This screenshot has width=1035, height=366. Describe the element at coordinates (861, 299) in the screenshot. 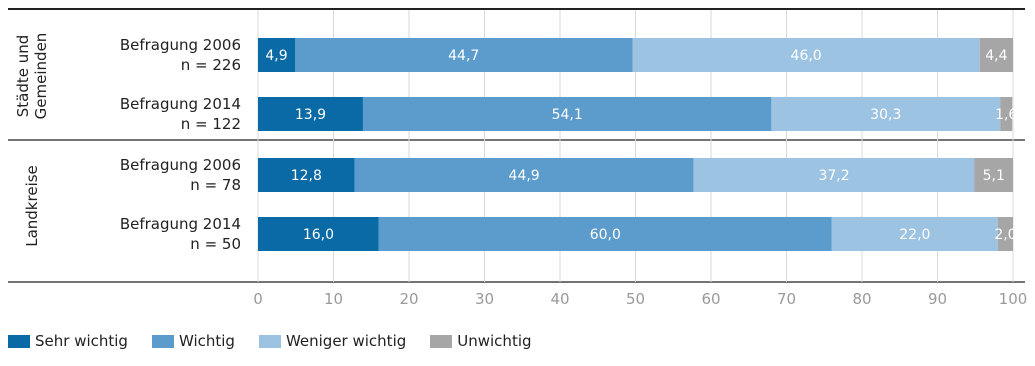

I see `x-tick-label: 80` at that location.